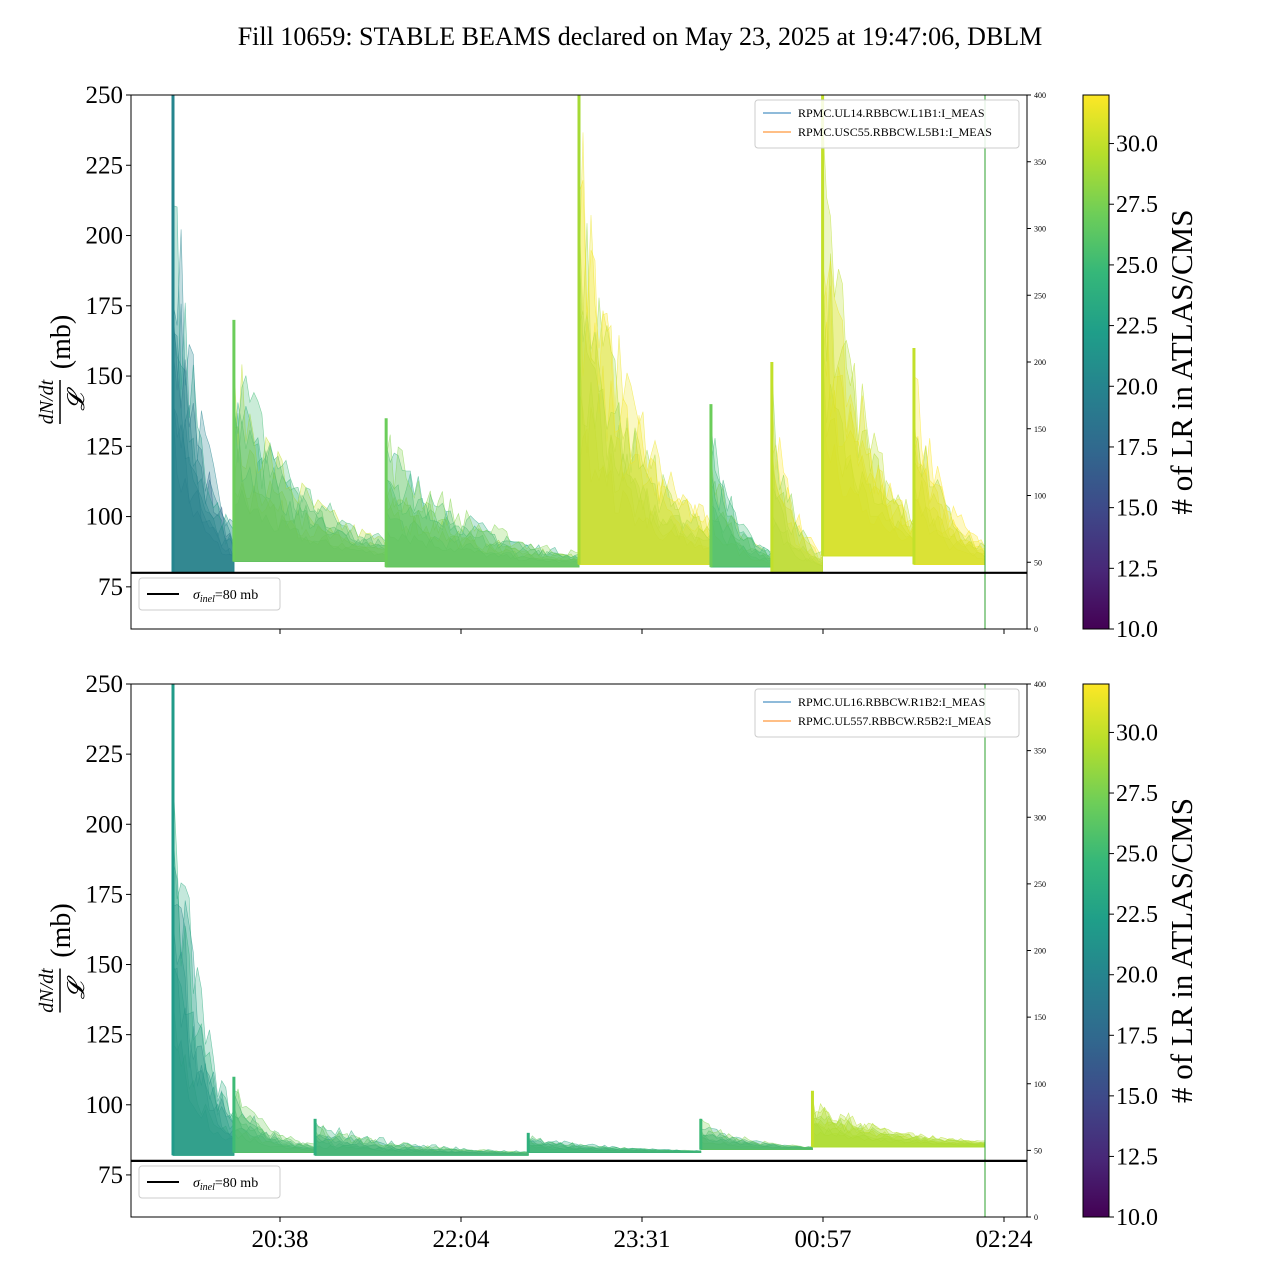  Describe the element at coordinates (895, 132) in the screenshot. I see `legend-entry: RPMC.USC55.RBBCW.L5B1:I_MEAS` at that location.